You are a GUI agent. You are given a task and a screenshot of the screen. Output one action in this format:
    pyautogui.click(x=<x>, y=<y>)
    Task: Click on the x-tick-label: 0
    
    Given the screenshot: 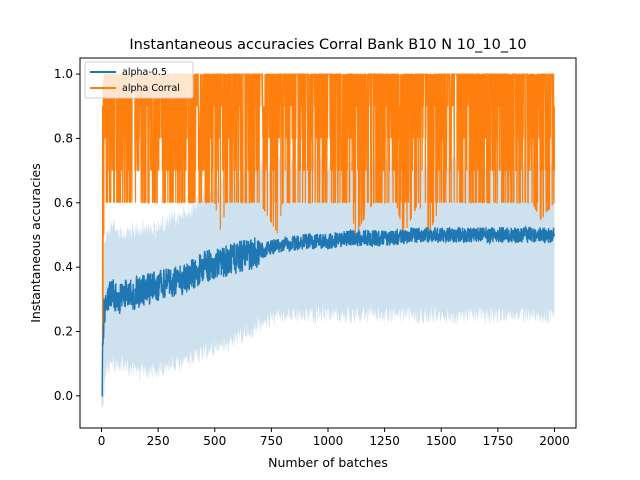 What is the action you would take?
    pyautogui.click(x=102, y=441)
    